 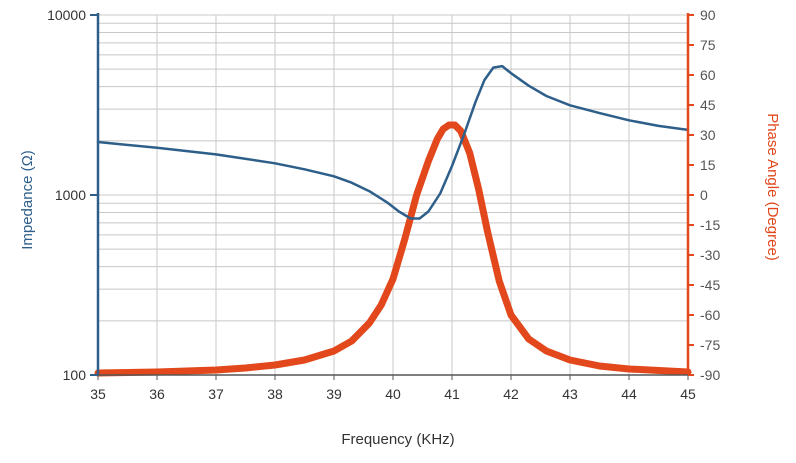 I want to click on left-axis-label: Impedance (Ω), so click(x=27, y=200).